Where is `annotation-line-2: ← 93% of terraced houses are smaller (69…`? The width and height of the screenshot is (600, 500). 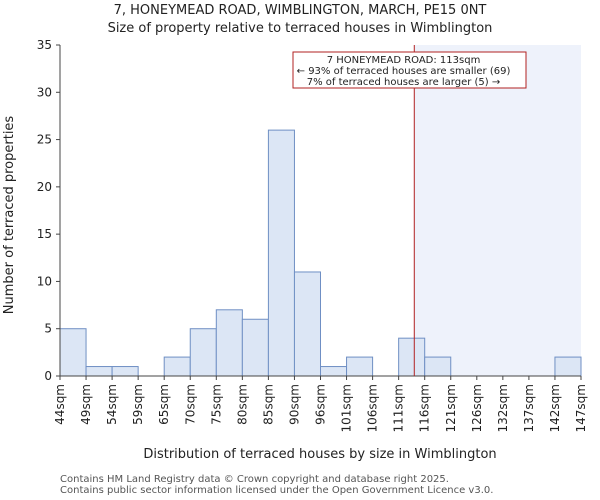
annotation-line-2: ← 93% of terraced houses are smaller (69… is located at coordinates (404, 71).